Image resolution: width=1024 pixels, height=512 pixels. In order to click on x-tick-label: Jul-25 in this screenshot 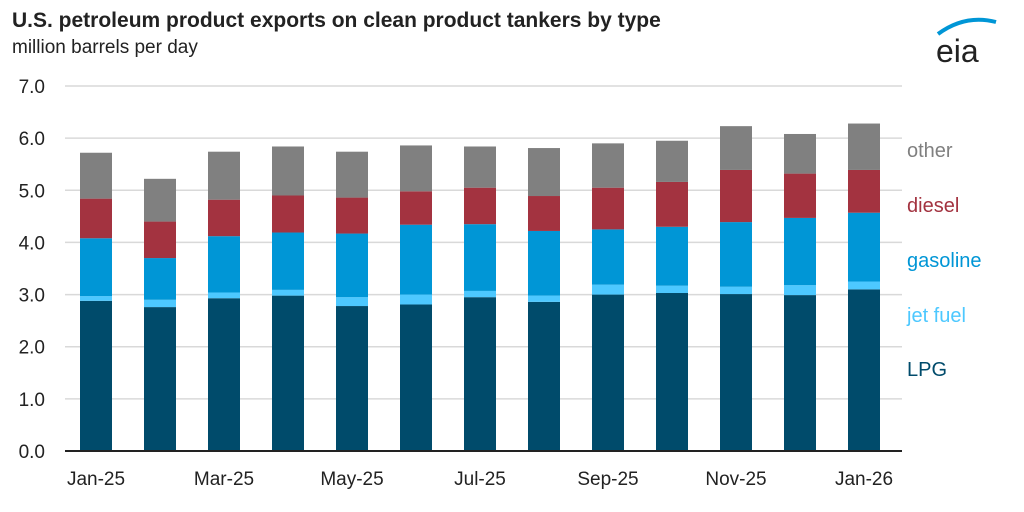, I will do `click(480, 479)`.